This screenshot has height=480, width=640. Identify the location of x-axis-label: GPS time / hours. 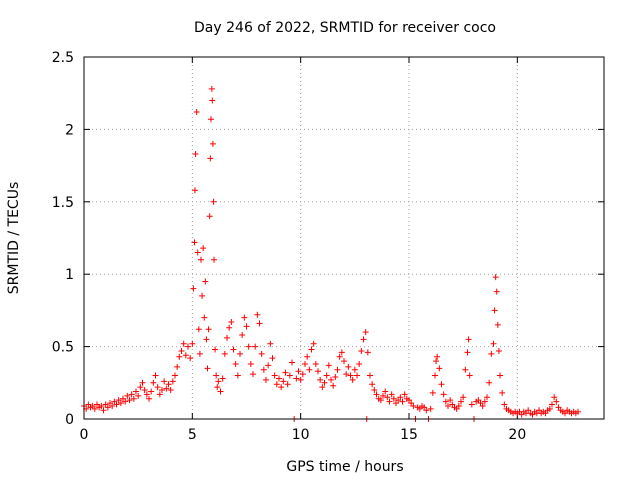
(344, 467).